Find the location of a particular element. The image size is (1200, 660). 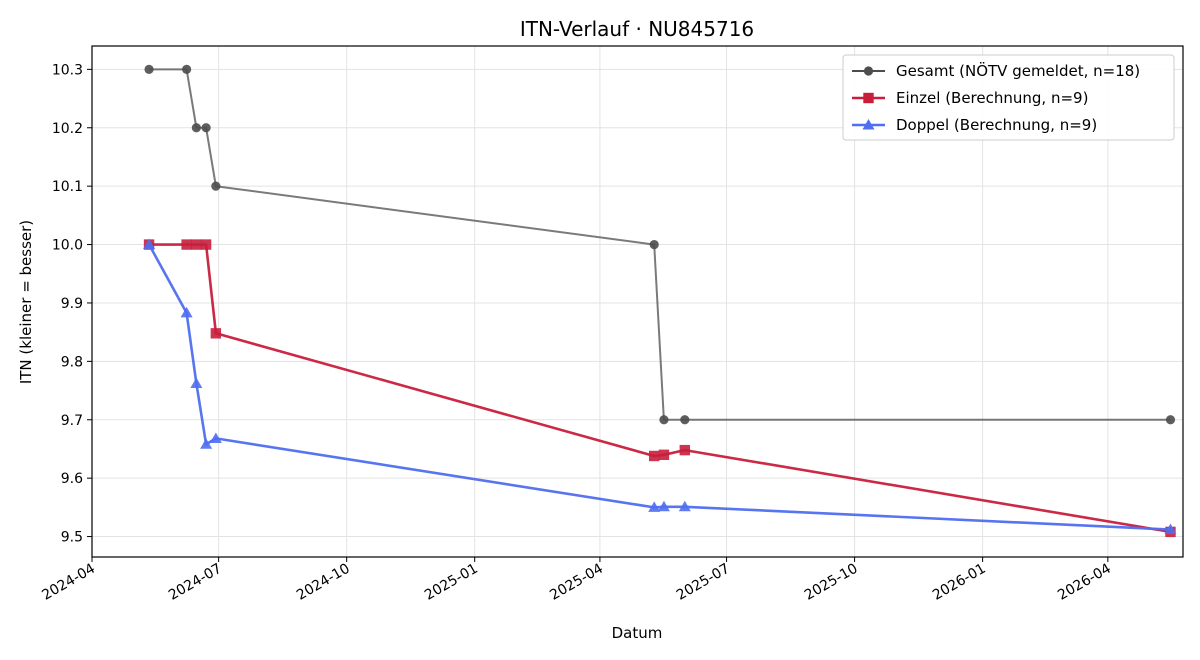

legend-box is located at coordinates (1008, 97).